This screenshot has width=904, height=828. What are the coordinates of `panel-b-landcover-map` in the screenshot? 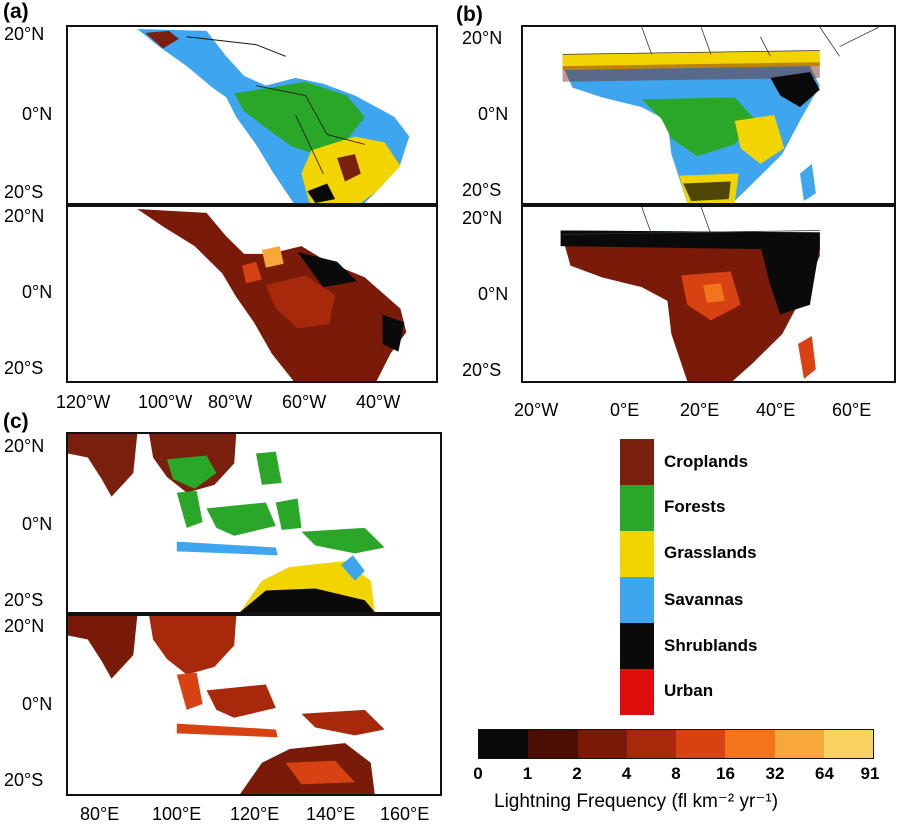 It's located at (708, 115).